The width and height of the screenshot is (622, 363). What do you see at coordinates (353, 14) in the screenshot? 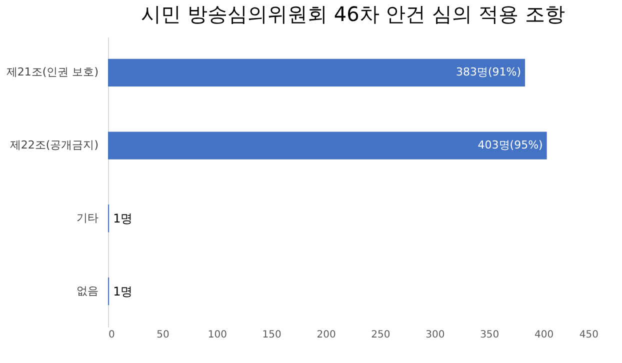
I see `chart-title: 시민 방송심의위원회 46차 안건 심의 적용 조항` at bounding box center [353, 14].